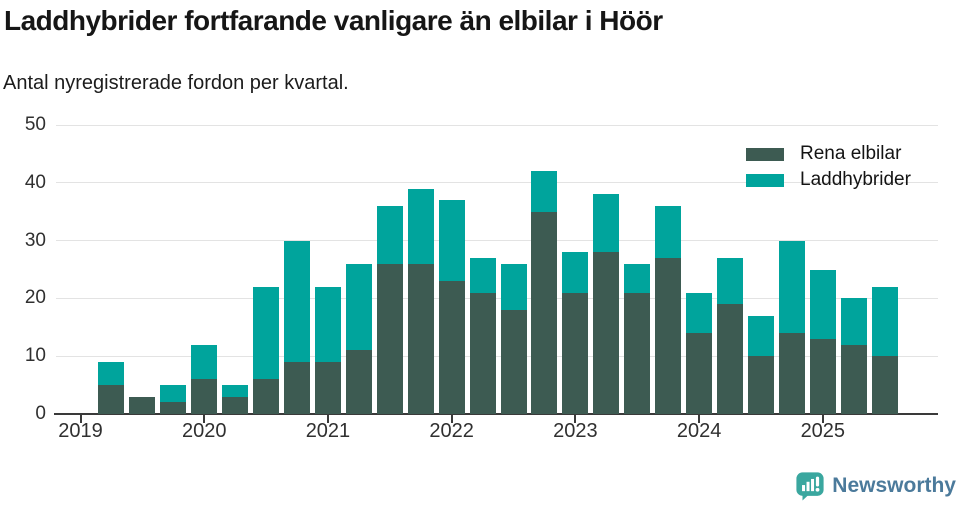 Image resolution: width=960 pixels, height=505 pixels. Describe the element at coordinates (358, 382) in the screenshot. I see `bar-elbilar-2021-q2` at that location.